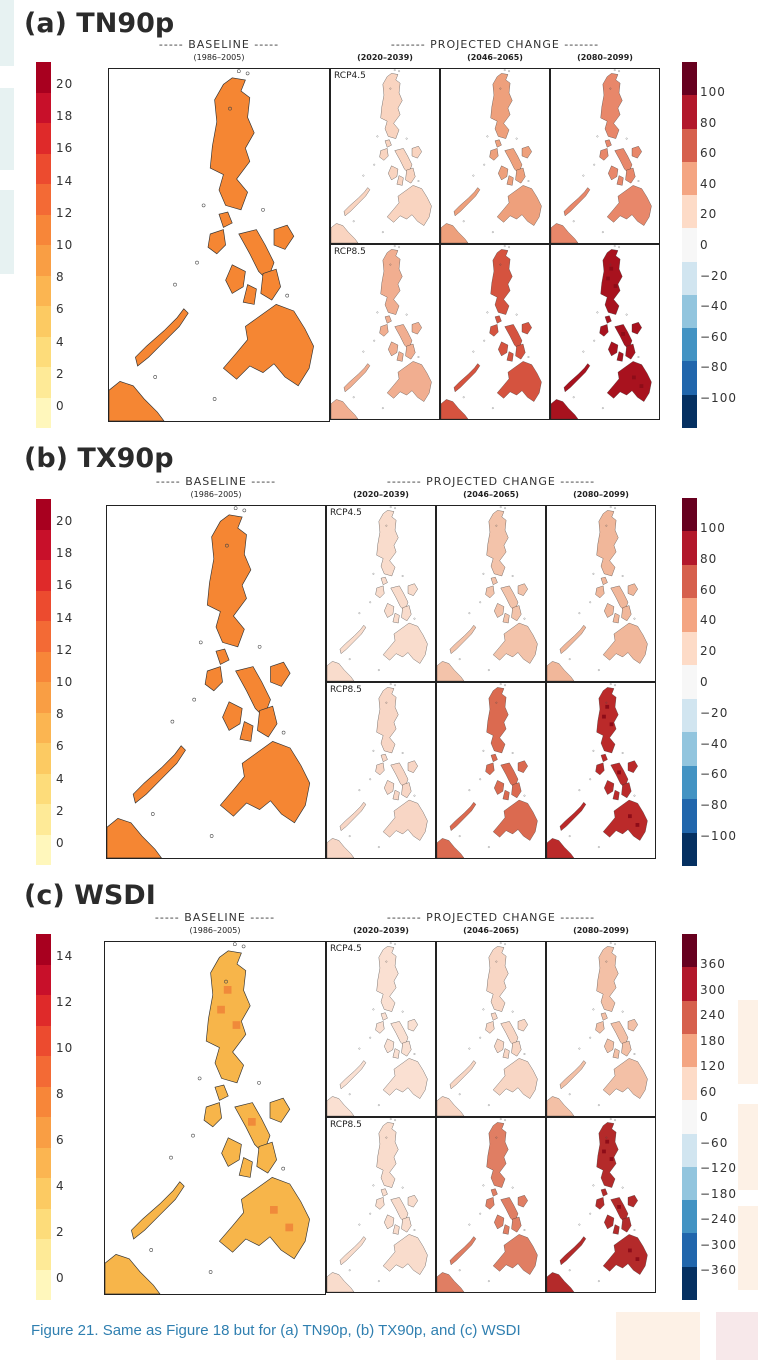 The image size is (758, 1360). Describe the element at coordinates (65, 1002) in the screenshot. I see `colorbar-tick-label: 12` at that location.